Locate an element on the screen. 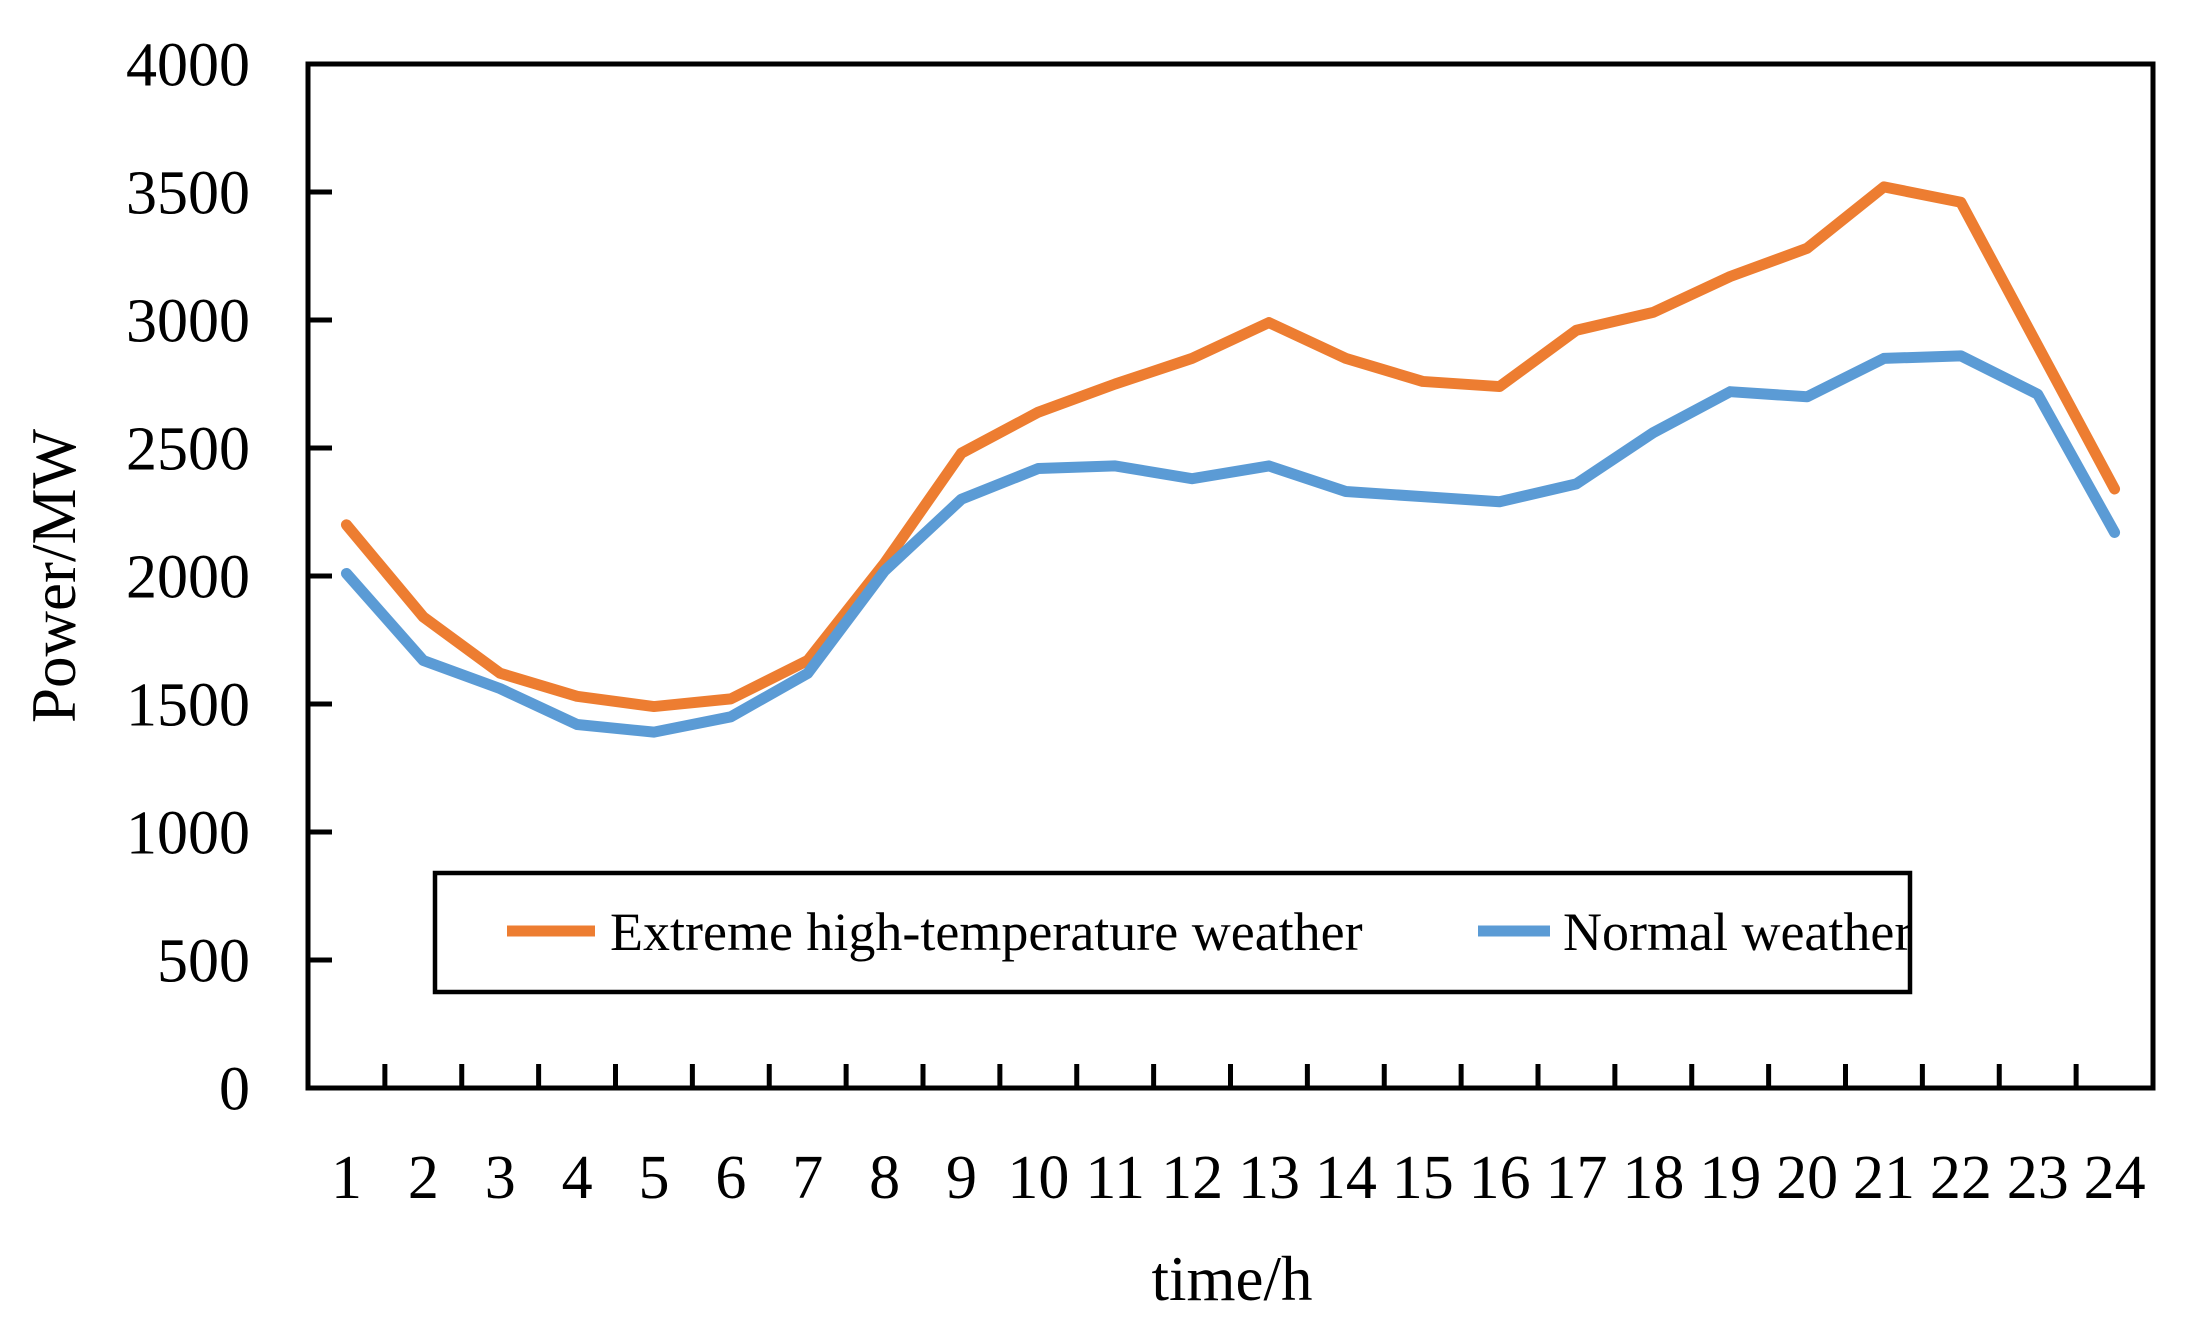  x-axis-tick-label: 17 is located at coordinates (1576, 1178).